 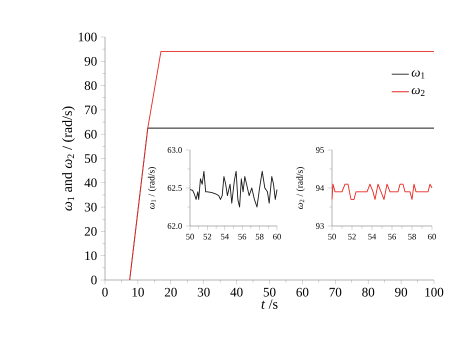 What do you see at coordinates (68, 158) in the screenshot?
I see `y-axis-title: ω$_{1}$ and ω$_{2}$ / (rad/s)` at bounding box center [68, 158].